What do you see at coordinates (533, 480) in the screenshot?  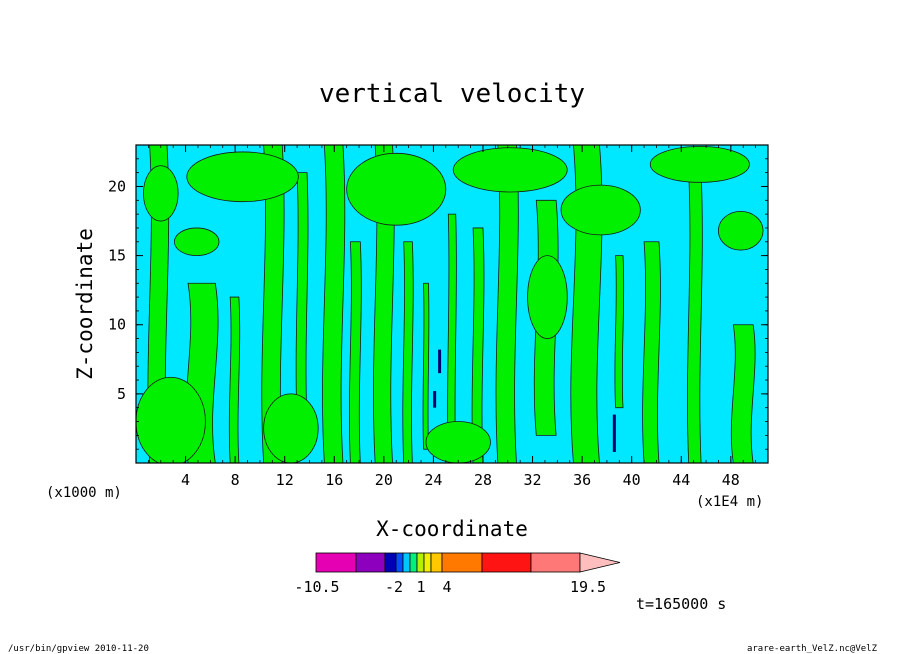 I see `x-tick-label-32: 32` at bounding box center [533, 480].